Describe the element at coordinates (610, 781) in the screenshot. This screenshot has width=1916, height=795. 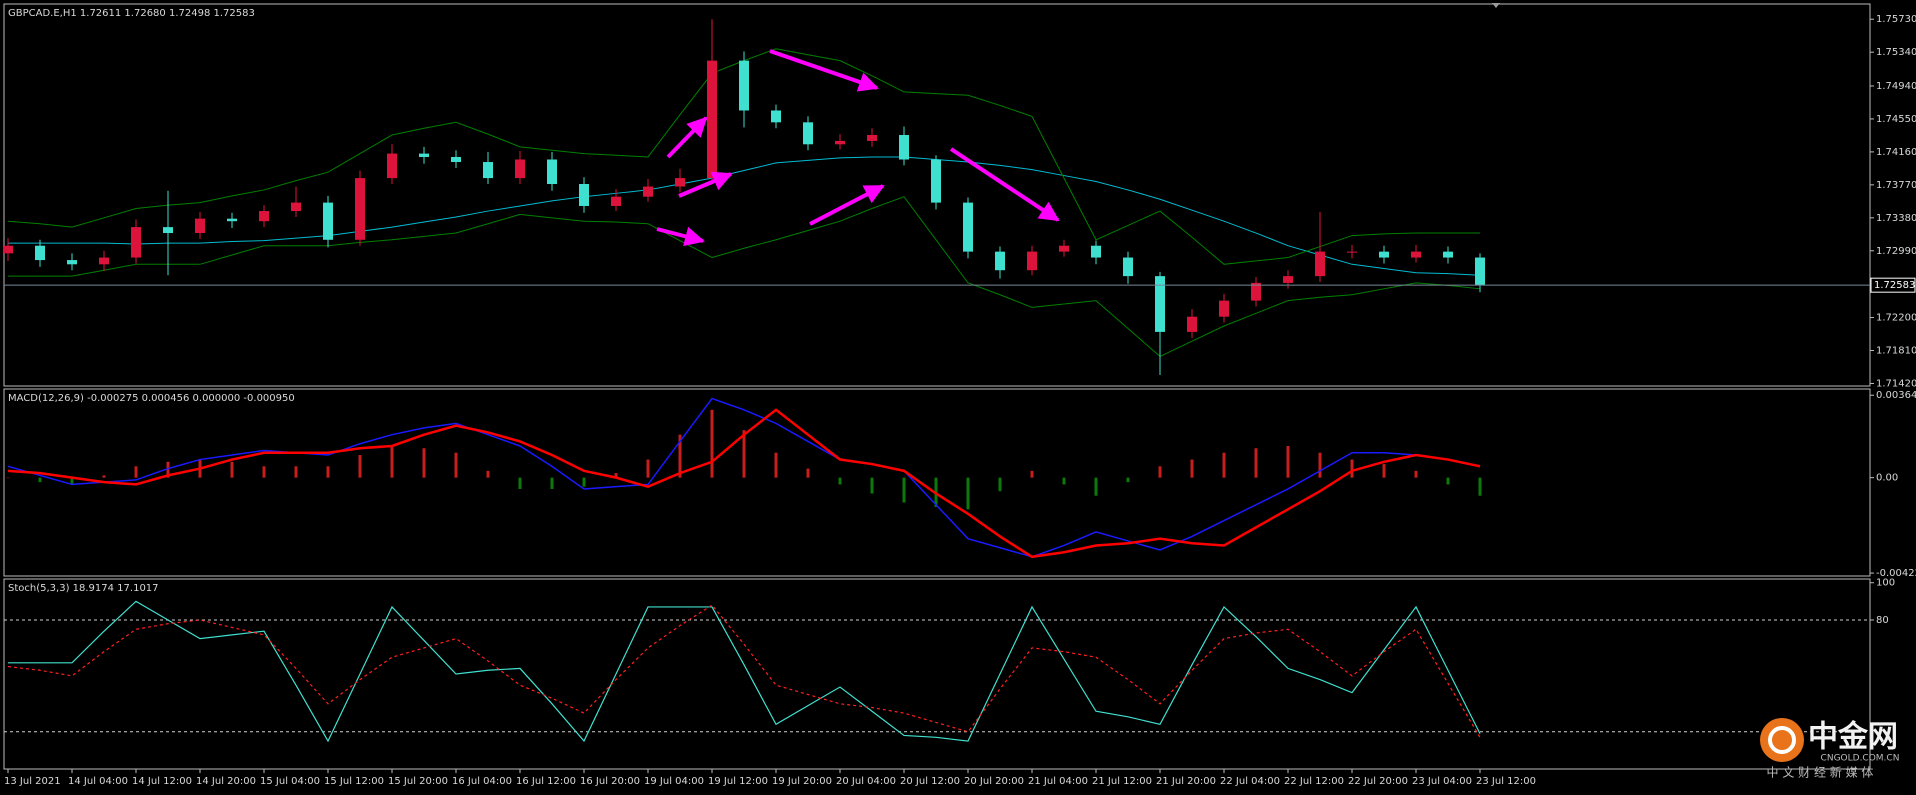
I see `x-tick-label: 16 Jul 20:00` at that location.